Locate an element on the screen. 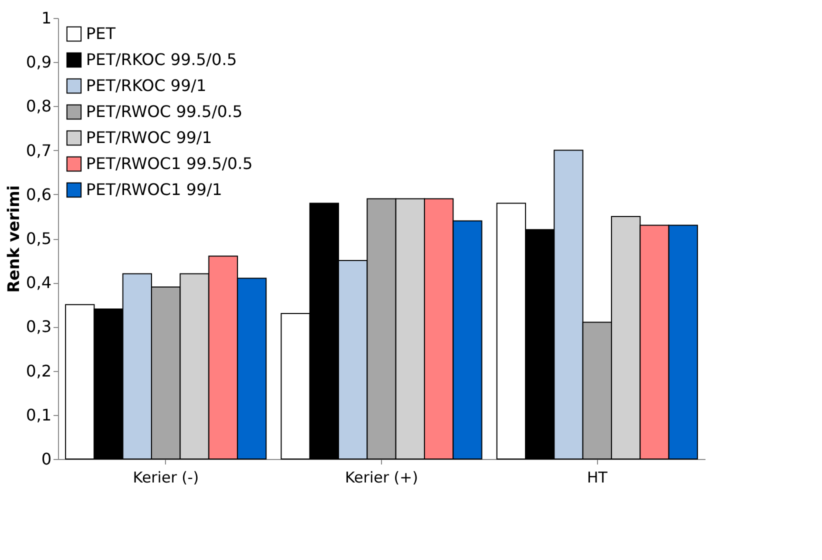 The width and height of the screenshot is (822, 560). legend-label: PET/RWOC 99/1 is located at coordinates (149, 137).